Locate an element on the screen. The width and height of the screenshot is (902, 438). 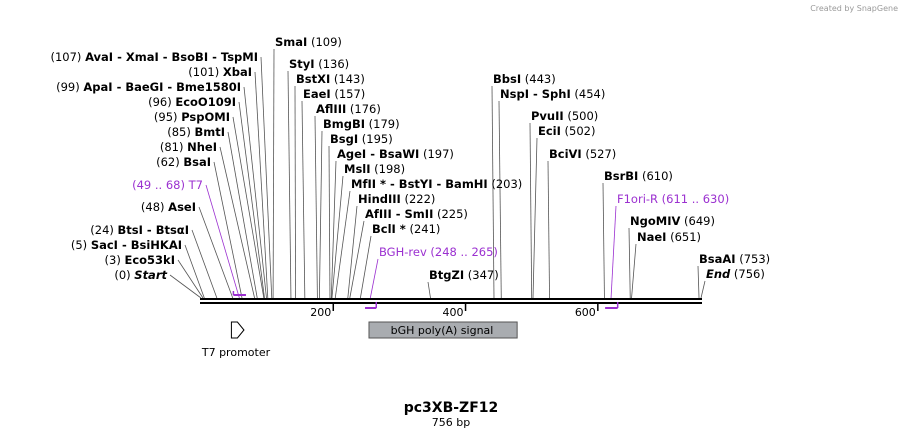
site-bstxi: BstXI (143) is located at coordinates (330, 79).